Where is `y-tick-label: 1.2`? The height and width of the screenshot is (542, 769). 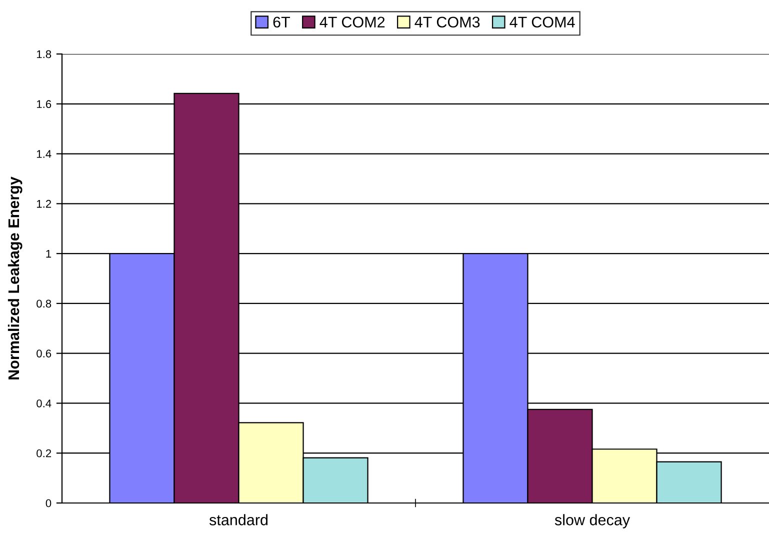 y-tick-label: 1.2 is located at coordinates (44, 204).